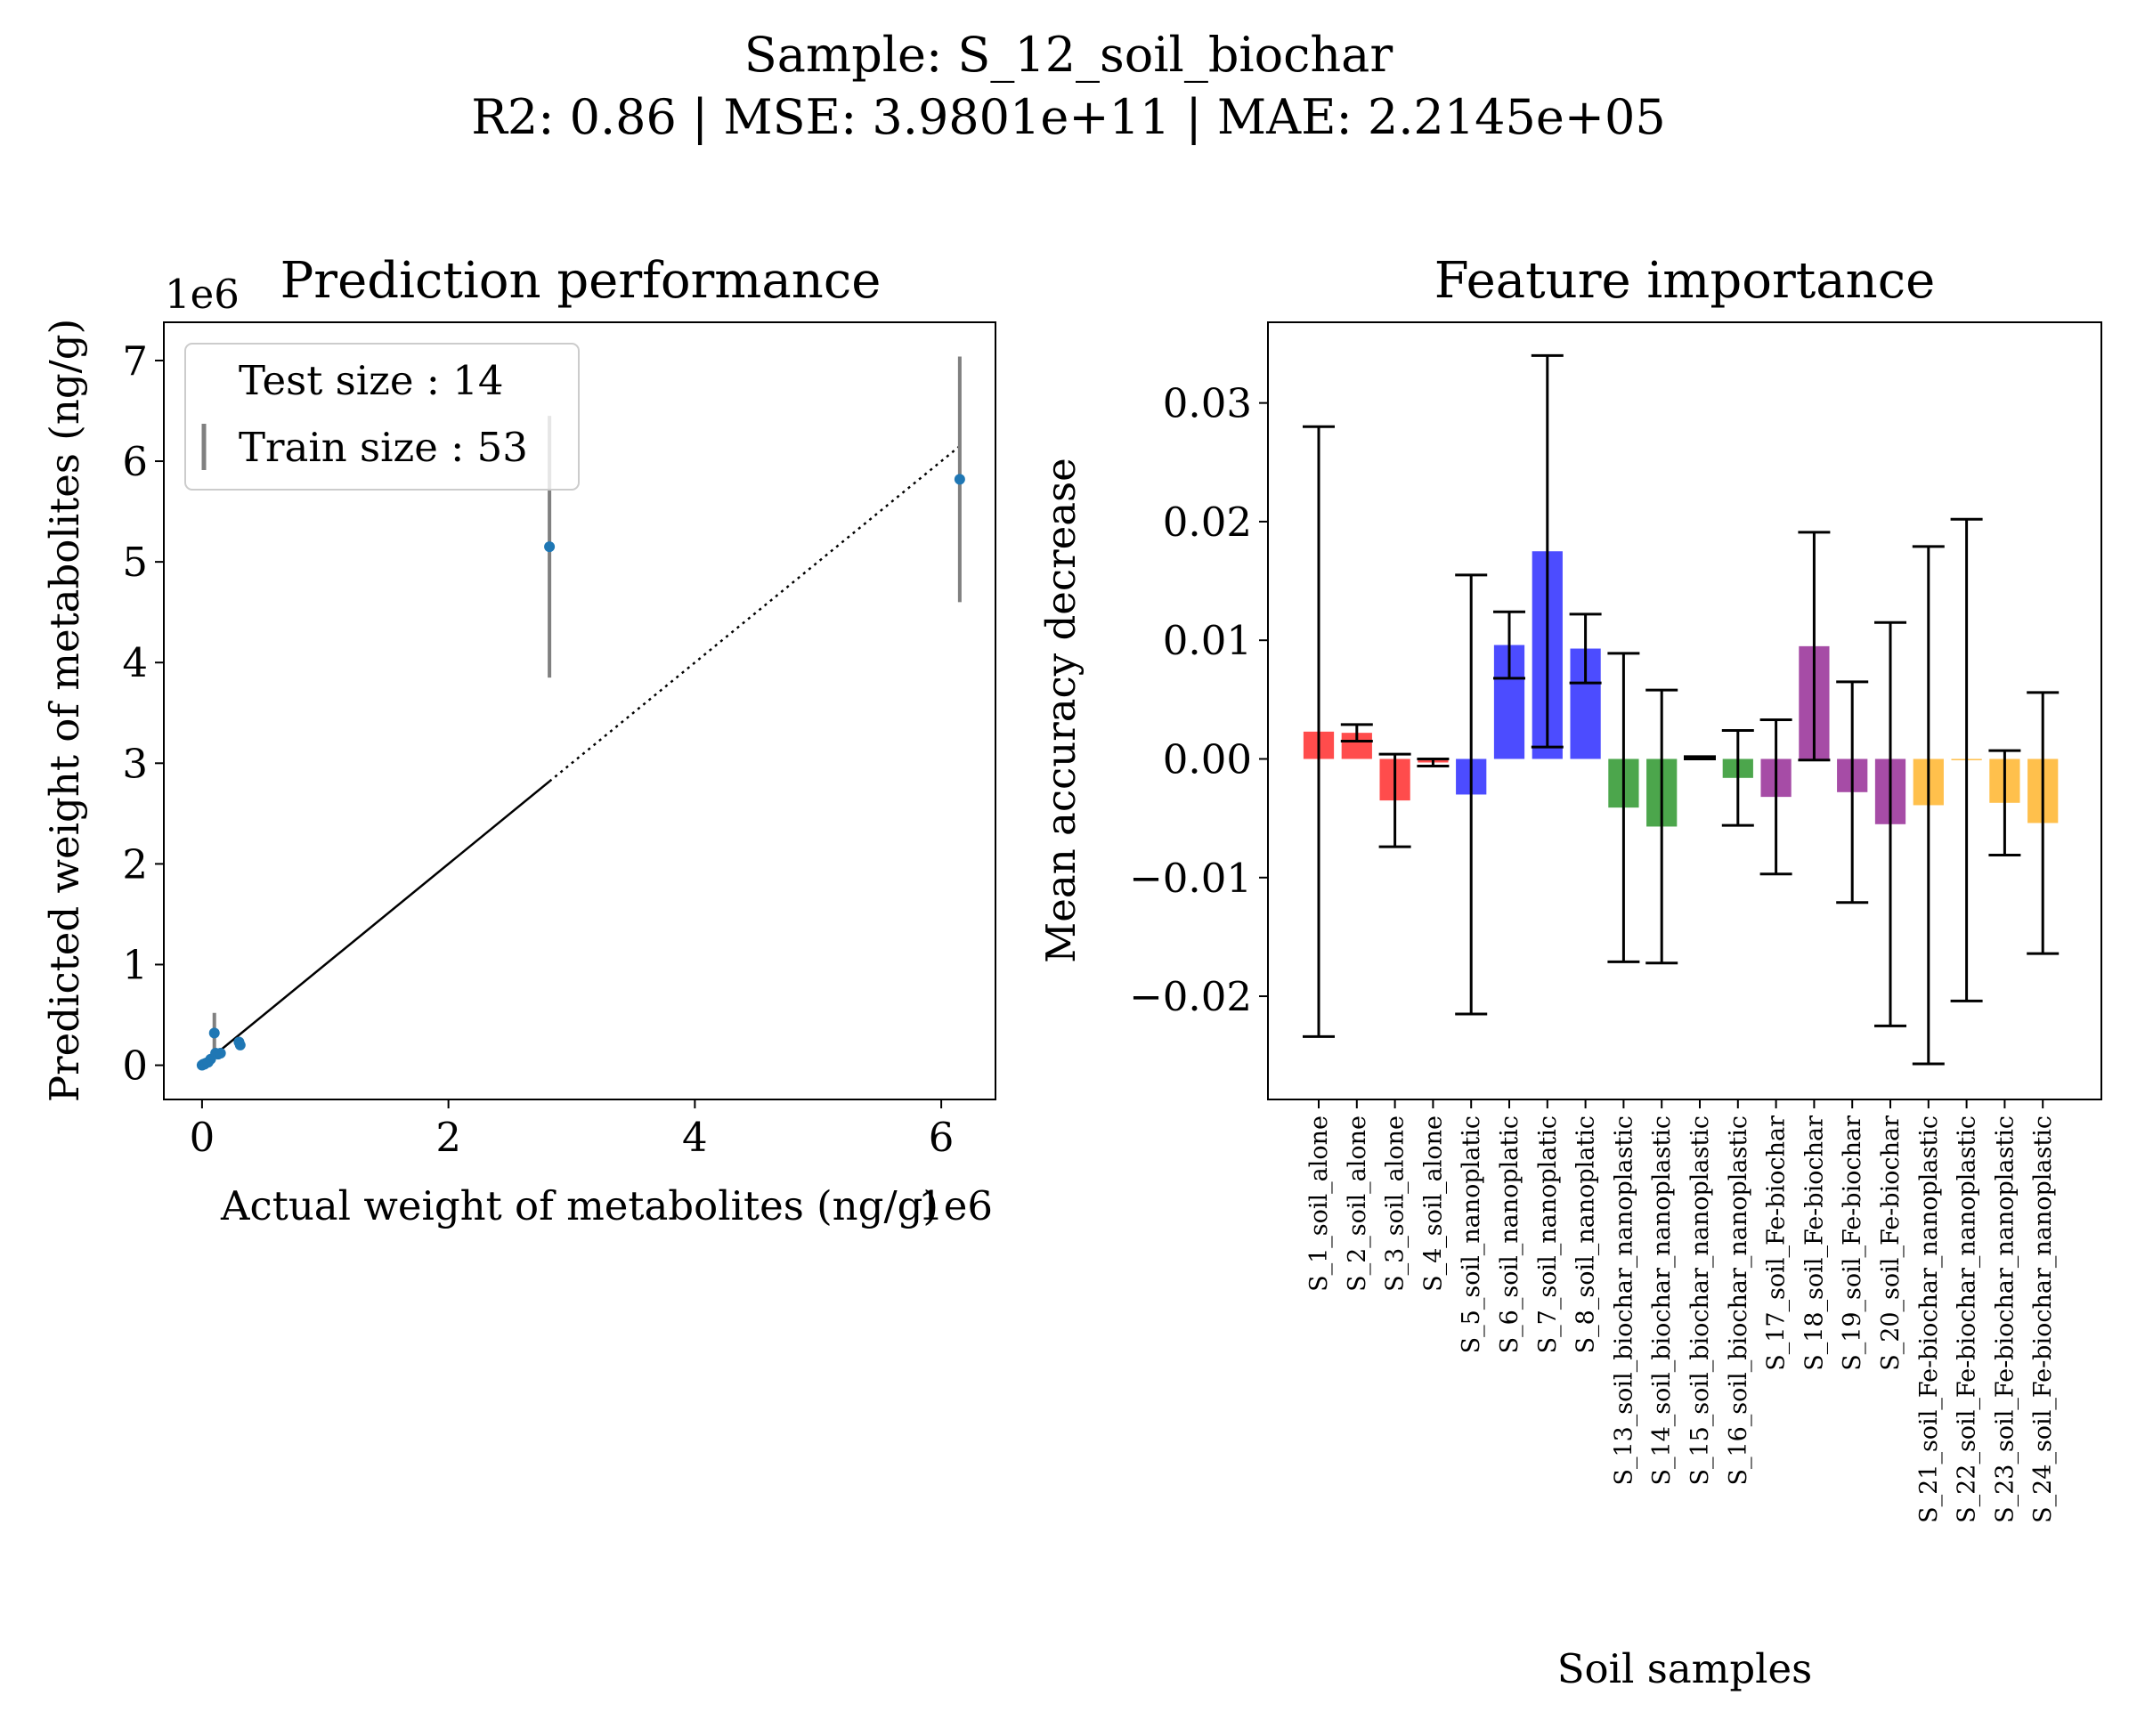  Describe the element at coordinates (202, 294) in the screenshot. I see `scatter-y-offset: 1e6` at that location.